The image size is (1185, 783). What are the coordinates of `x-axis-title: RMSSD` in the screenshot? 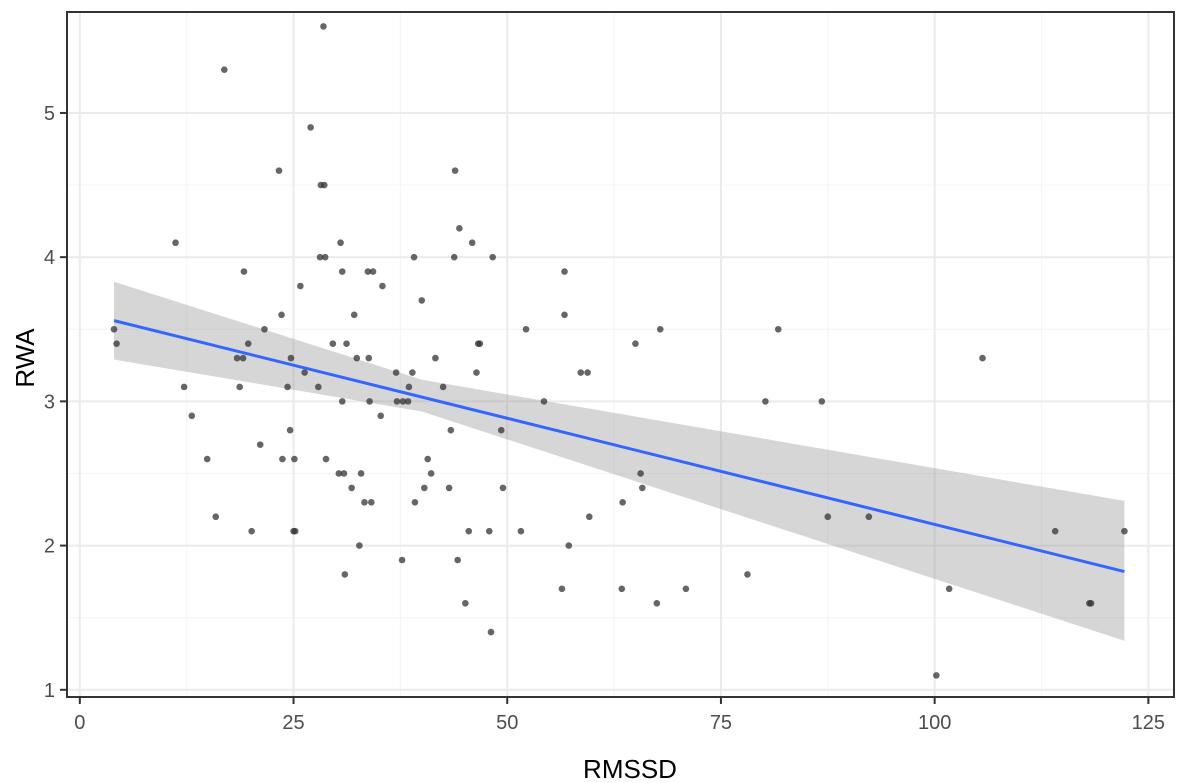 It's located at (630, 768).